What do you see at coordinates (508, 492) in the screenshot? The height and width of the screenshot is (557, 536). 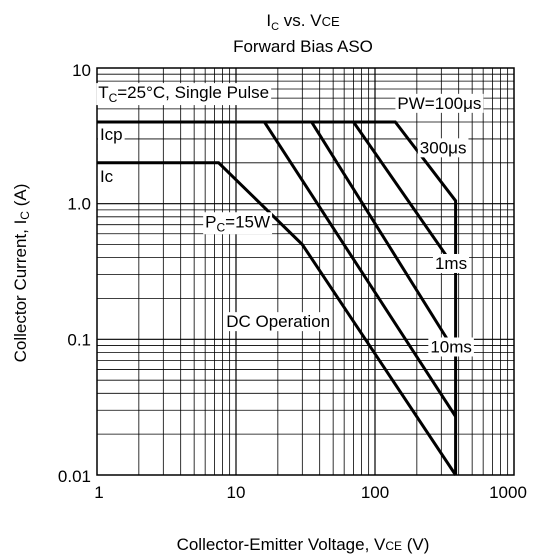 I see `x-tick-label: 1000` at bounding box center [508, 492].